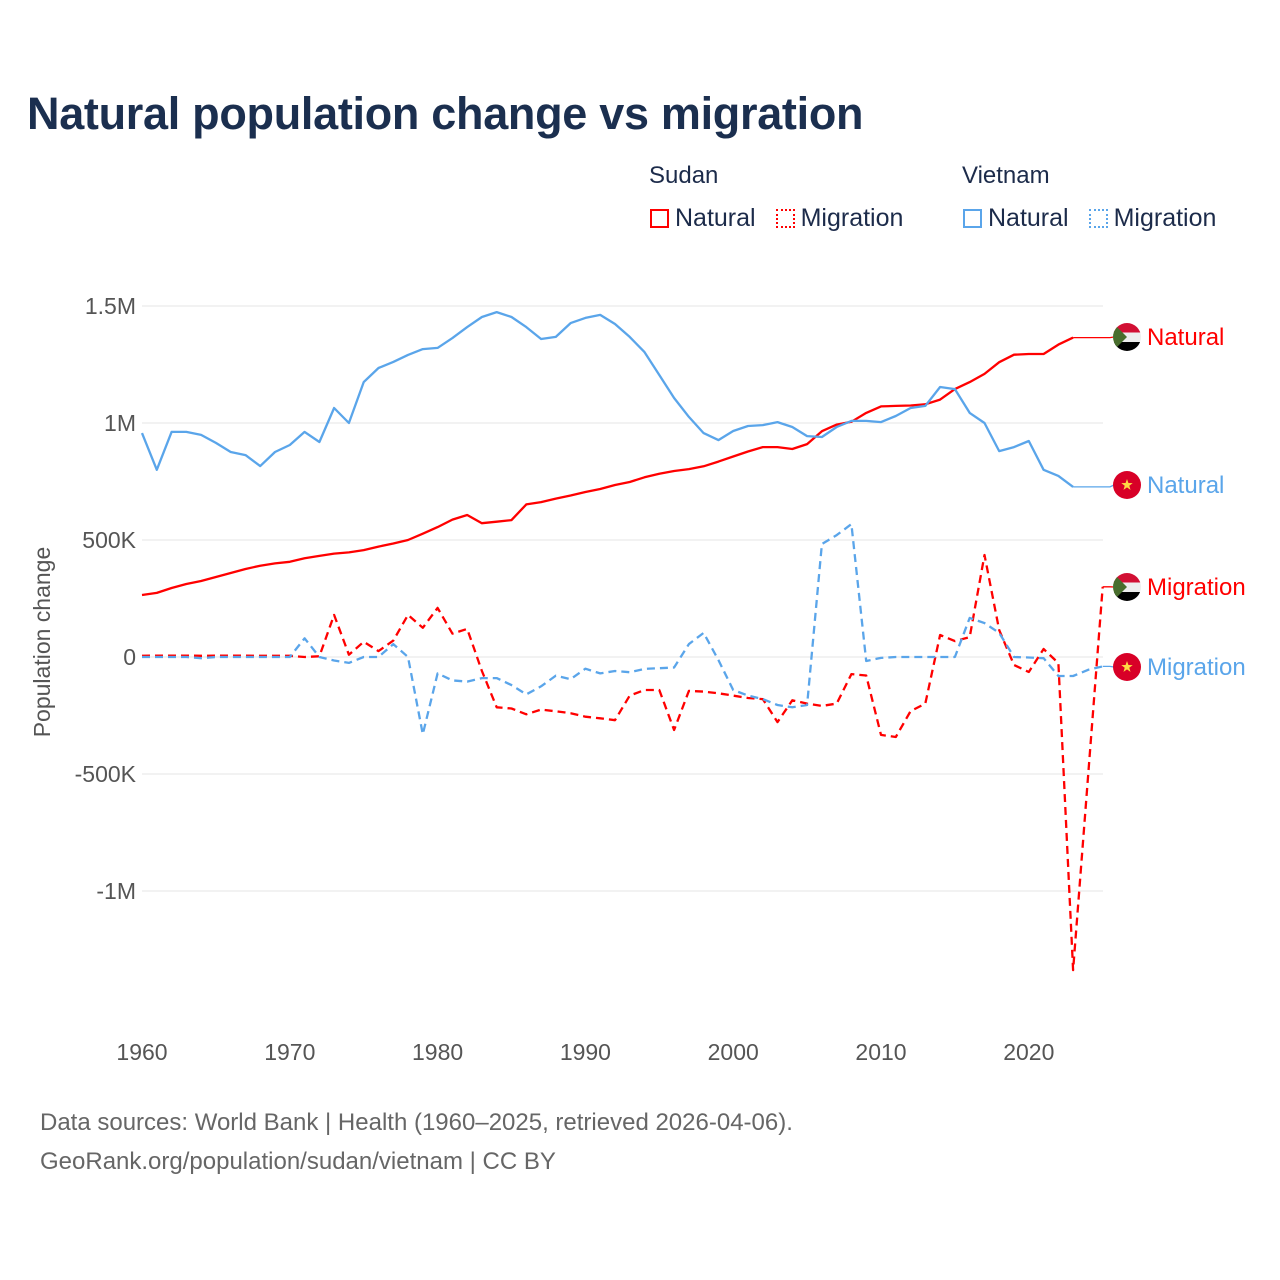  I want to click on legend-group-vietnam: Vietnam, so click(1006, 175).